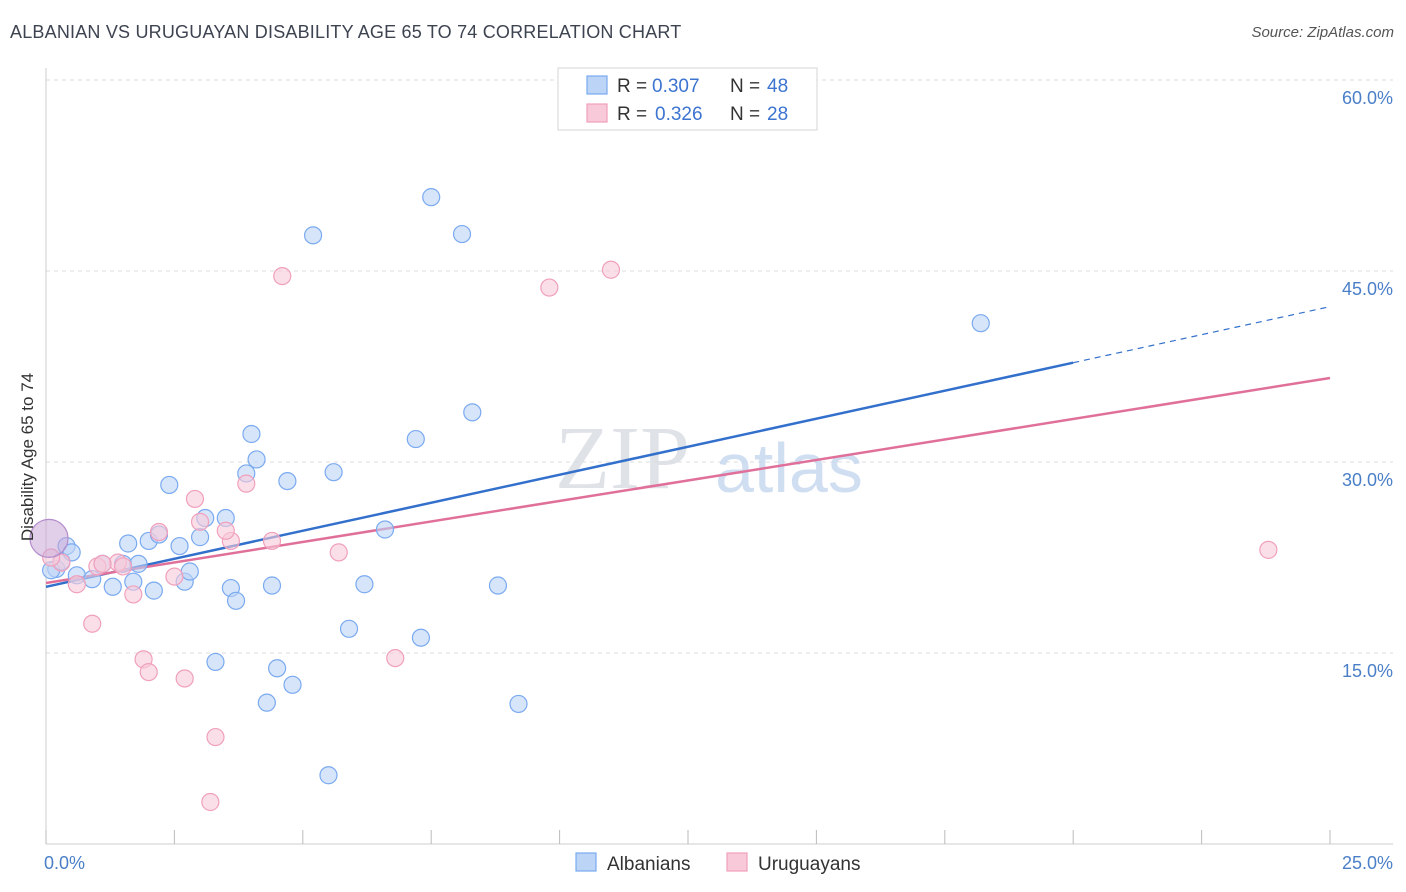 The height and width of the screenshot is (892, 1406). What do you see at coordinates (737, 862) in the screenshot?
I see `bottom-legend-swatch-uruguayans` at bounding box center [737, 862].